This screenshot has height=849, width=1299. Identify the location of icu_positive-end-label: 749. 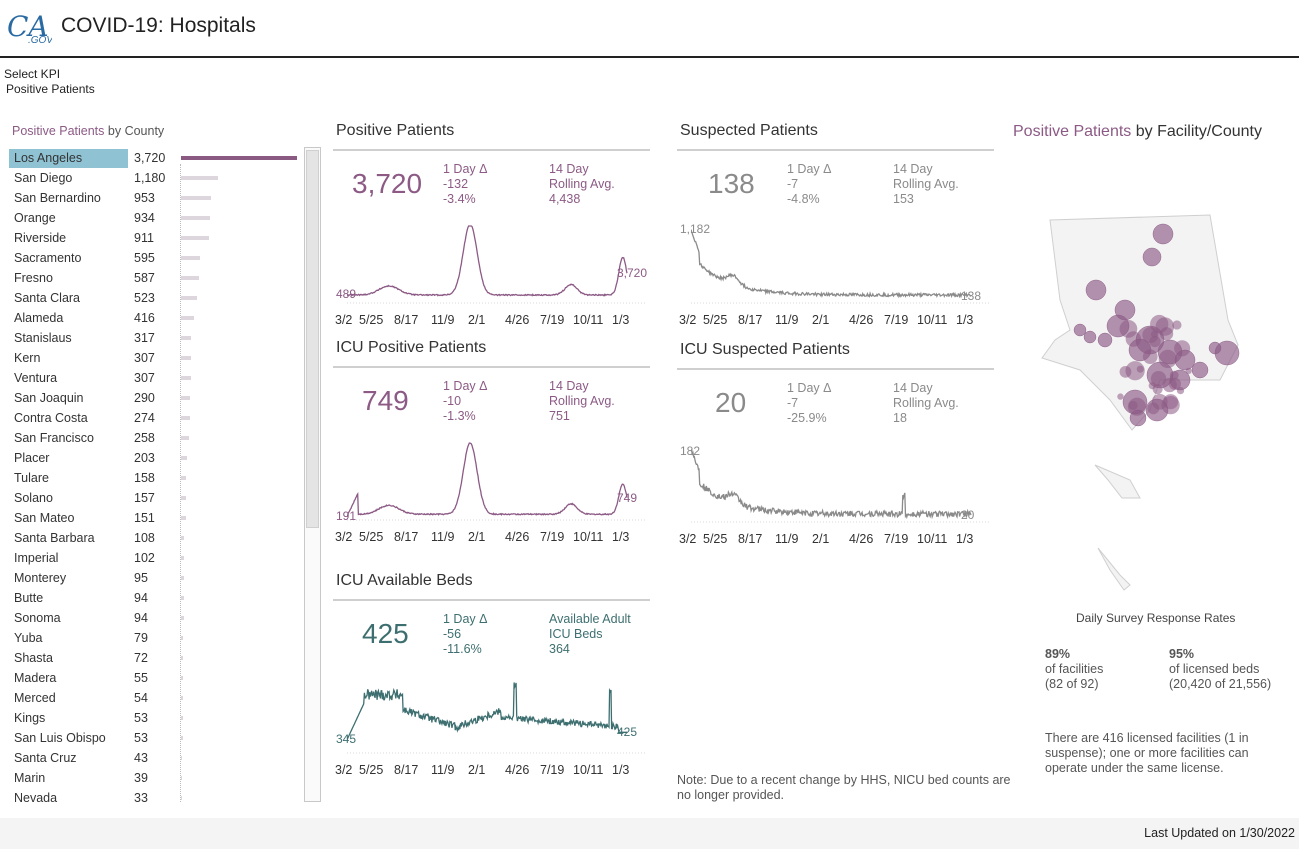
(627, 497).